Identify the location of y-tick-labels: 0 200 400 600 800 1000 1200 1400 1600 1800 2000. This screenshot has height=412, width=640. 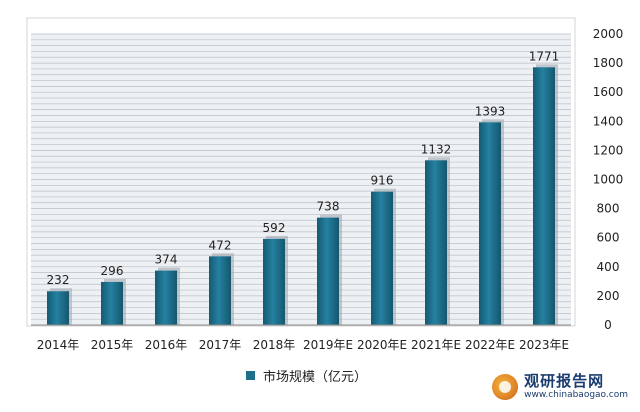
(608, 179).